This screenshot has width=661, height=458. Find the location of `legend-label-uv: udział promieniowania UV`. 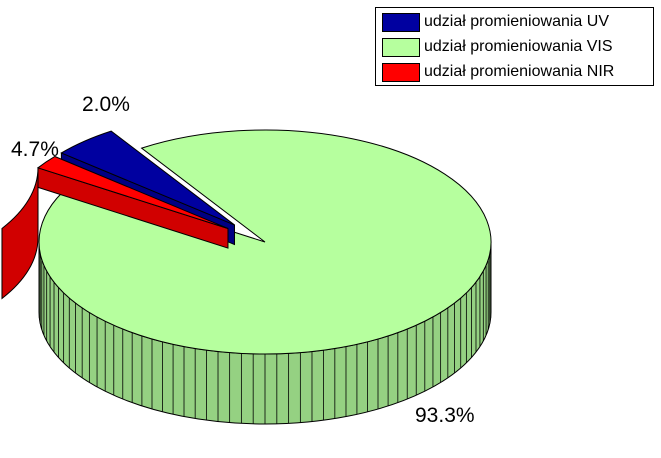

legend-label-uv: udział promieniowania UV is located at coordinates (516, 21).